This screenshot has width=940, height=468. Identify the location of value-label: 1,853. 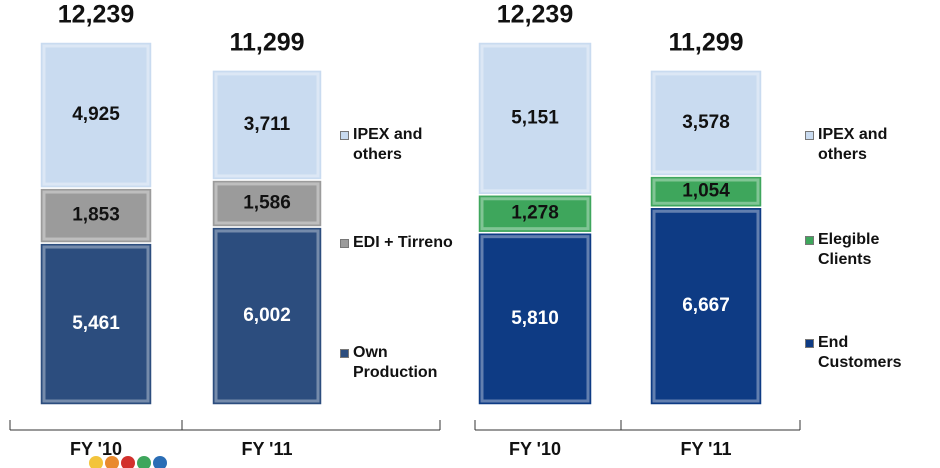
(96, 215).